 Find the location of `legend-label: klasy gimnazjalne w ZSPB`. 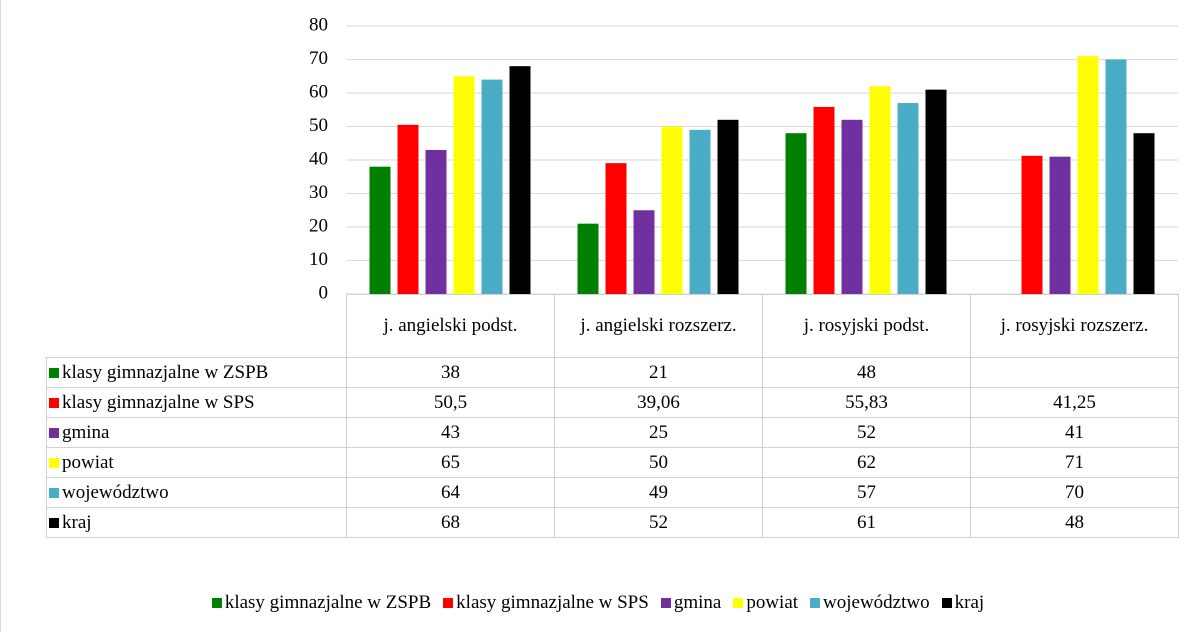

legend-label: klasy gimnazjalne w ZSPB is located at coordinates (328, 602).